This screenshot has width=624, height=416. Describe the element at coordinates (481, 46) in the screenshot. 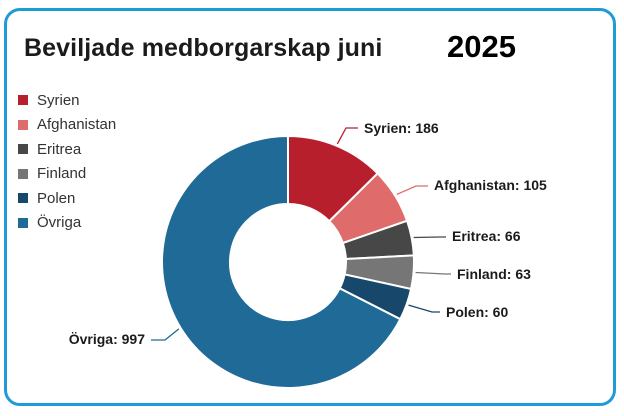

I see `chart-year: 2025` at that location.